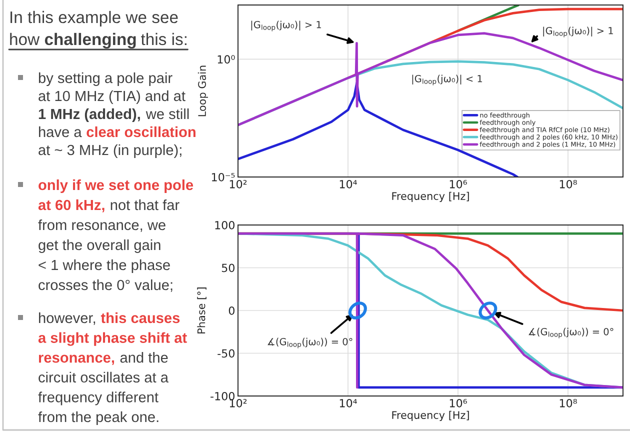 The width and height of the screenshot is (630, 434). Describe the element at coordinates (201, 311) in the screenshot. I see `y-axis-title: Phase [°]` at that location.